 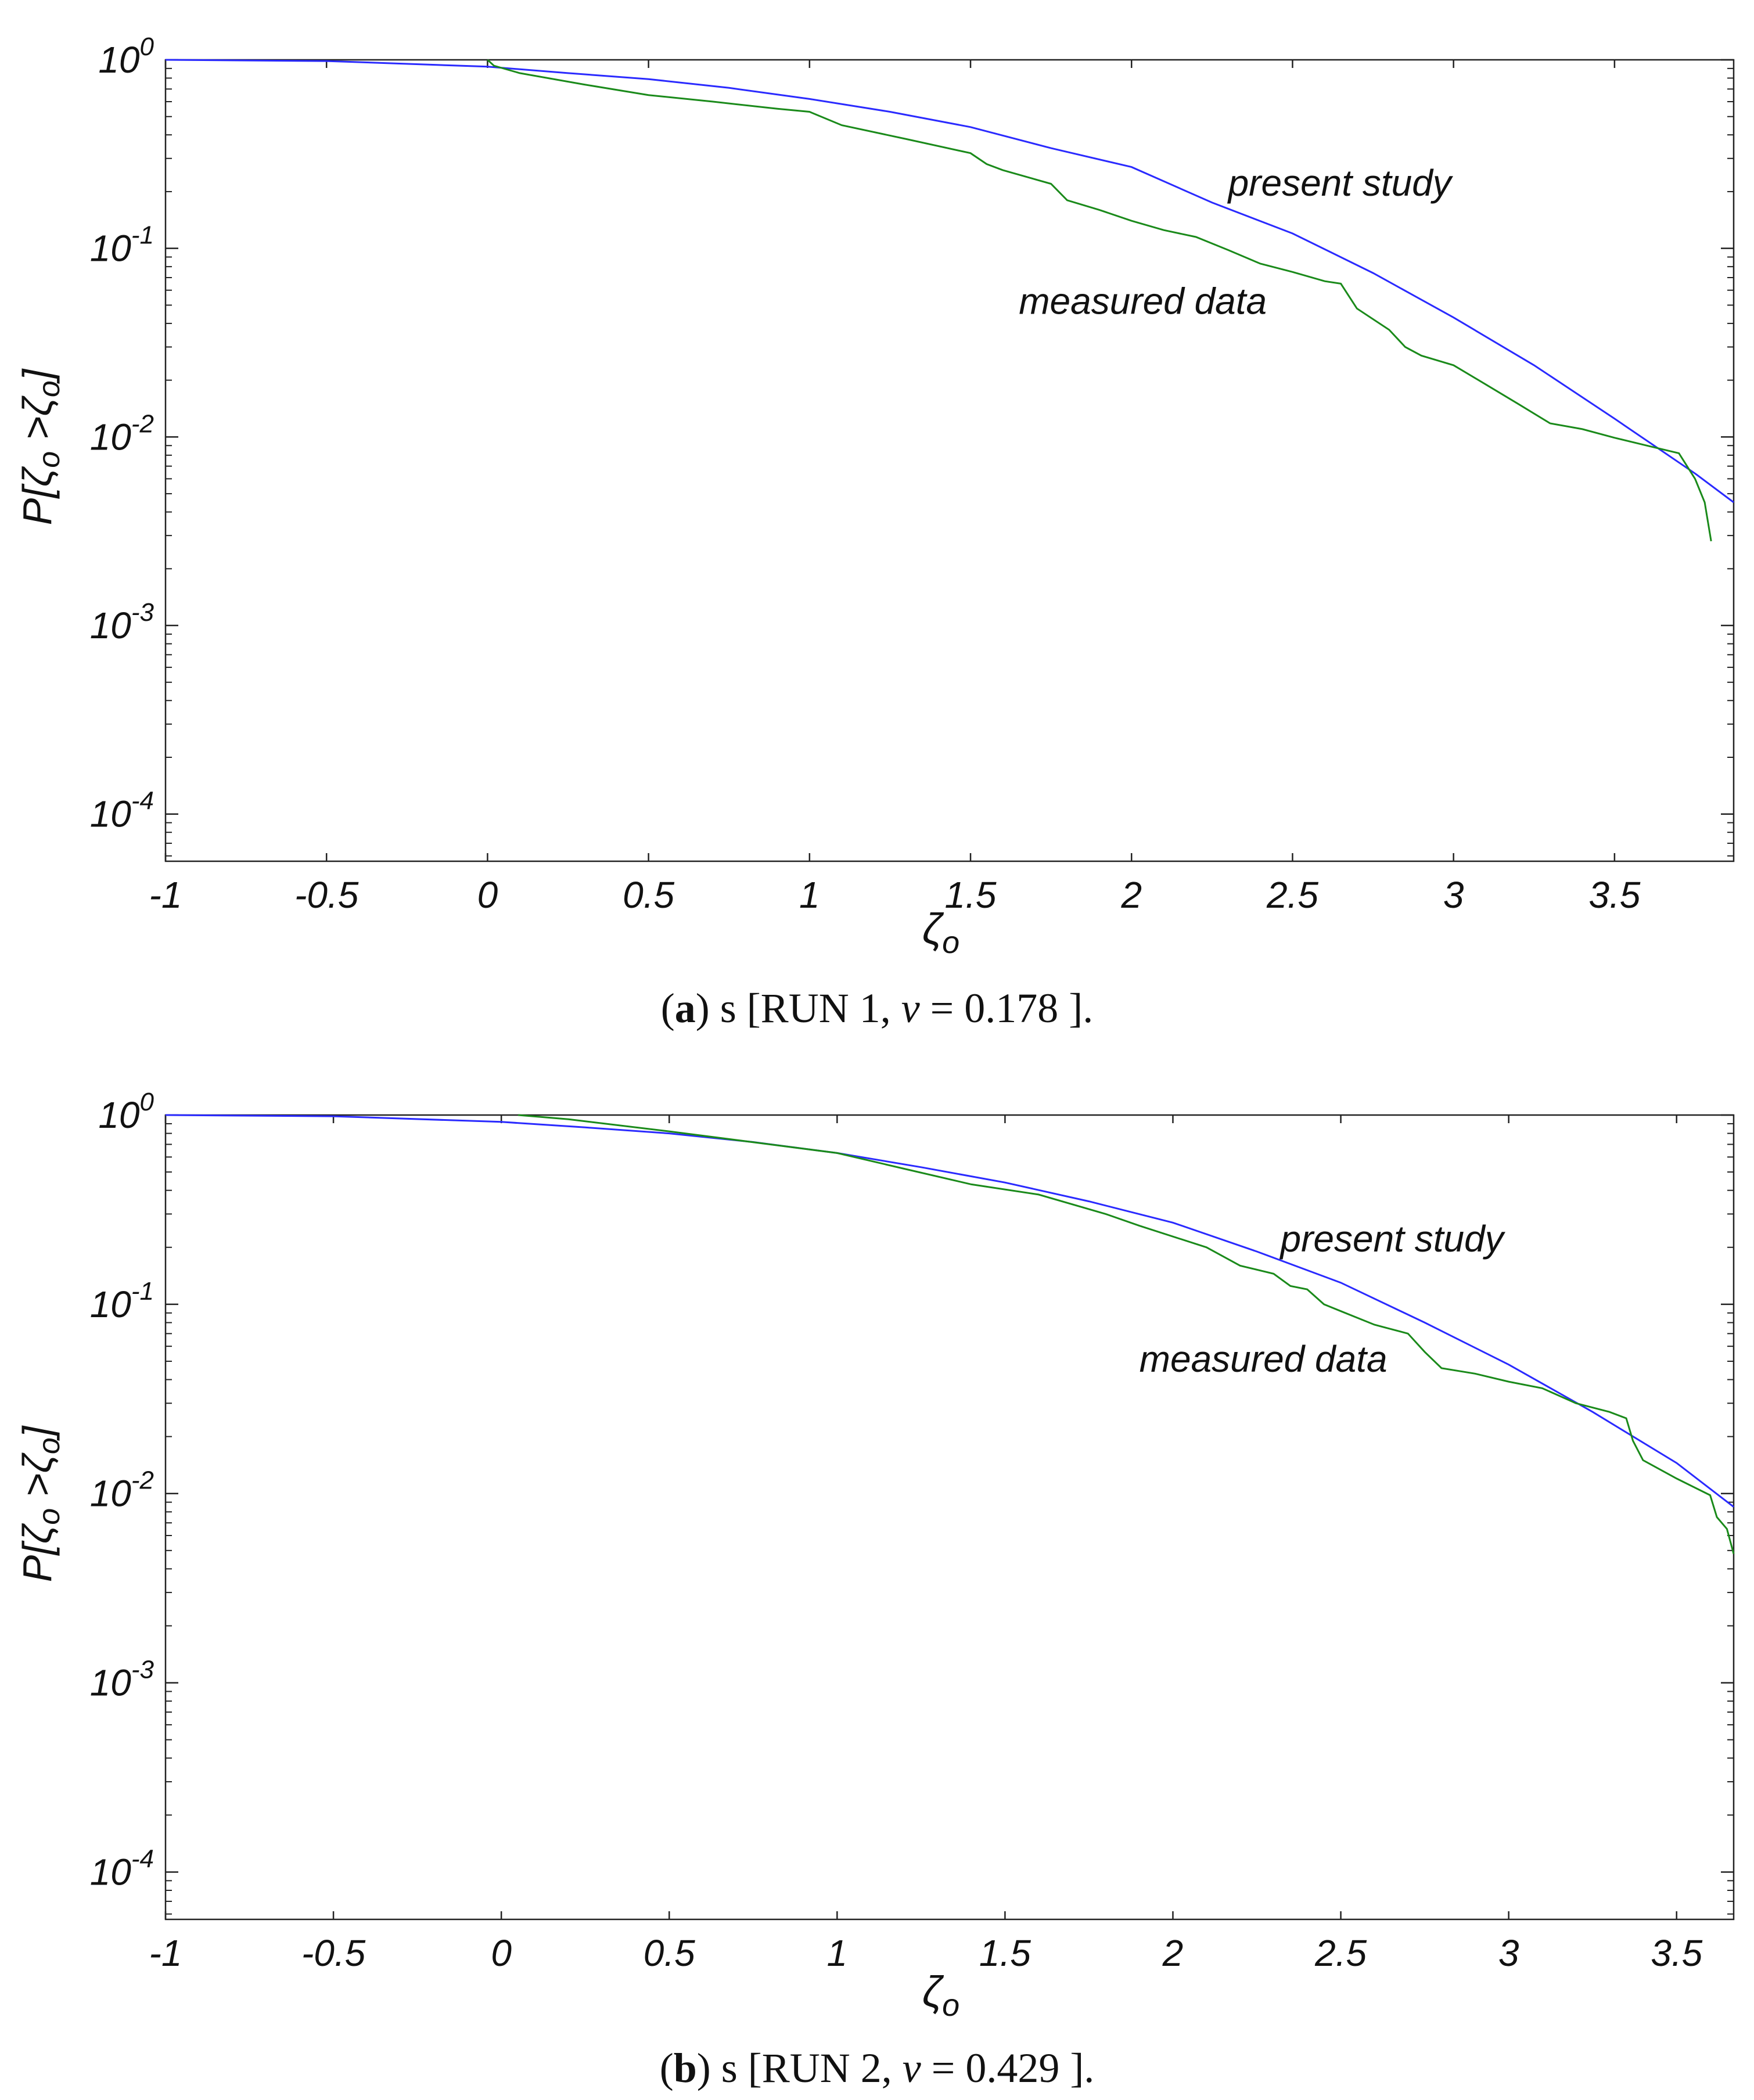 I want to click on caption: (b) s [RUN 2, ν = 0.429 ]., so click(x=877, y=2068).